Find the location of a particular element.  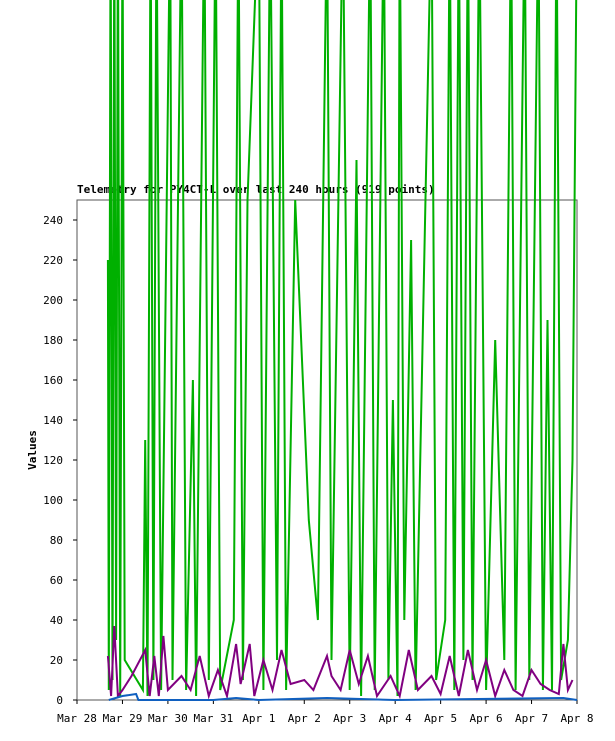

x-tick-label: Apr 8 is located at coordinates (576, 718).